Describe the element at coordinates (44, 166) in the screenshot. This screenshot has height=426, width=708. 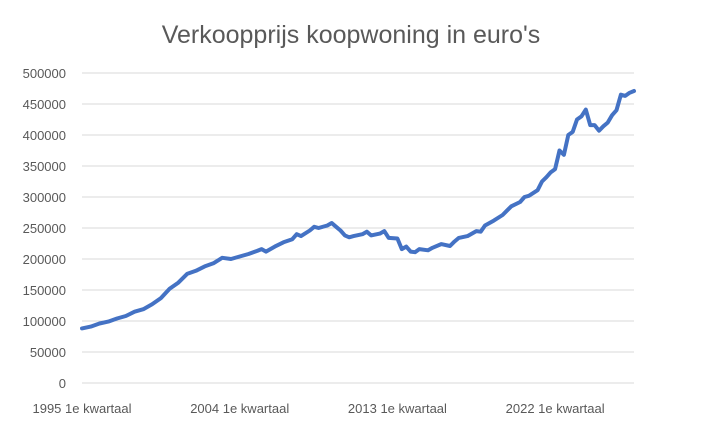
I see `y-tick-label: 350000` at that location.